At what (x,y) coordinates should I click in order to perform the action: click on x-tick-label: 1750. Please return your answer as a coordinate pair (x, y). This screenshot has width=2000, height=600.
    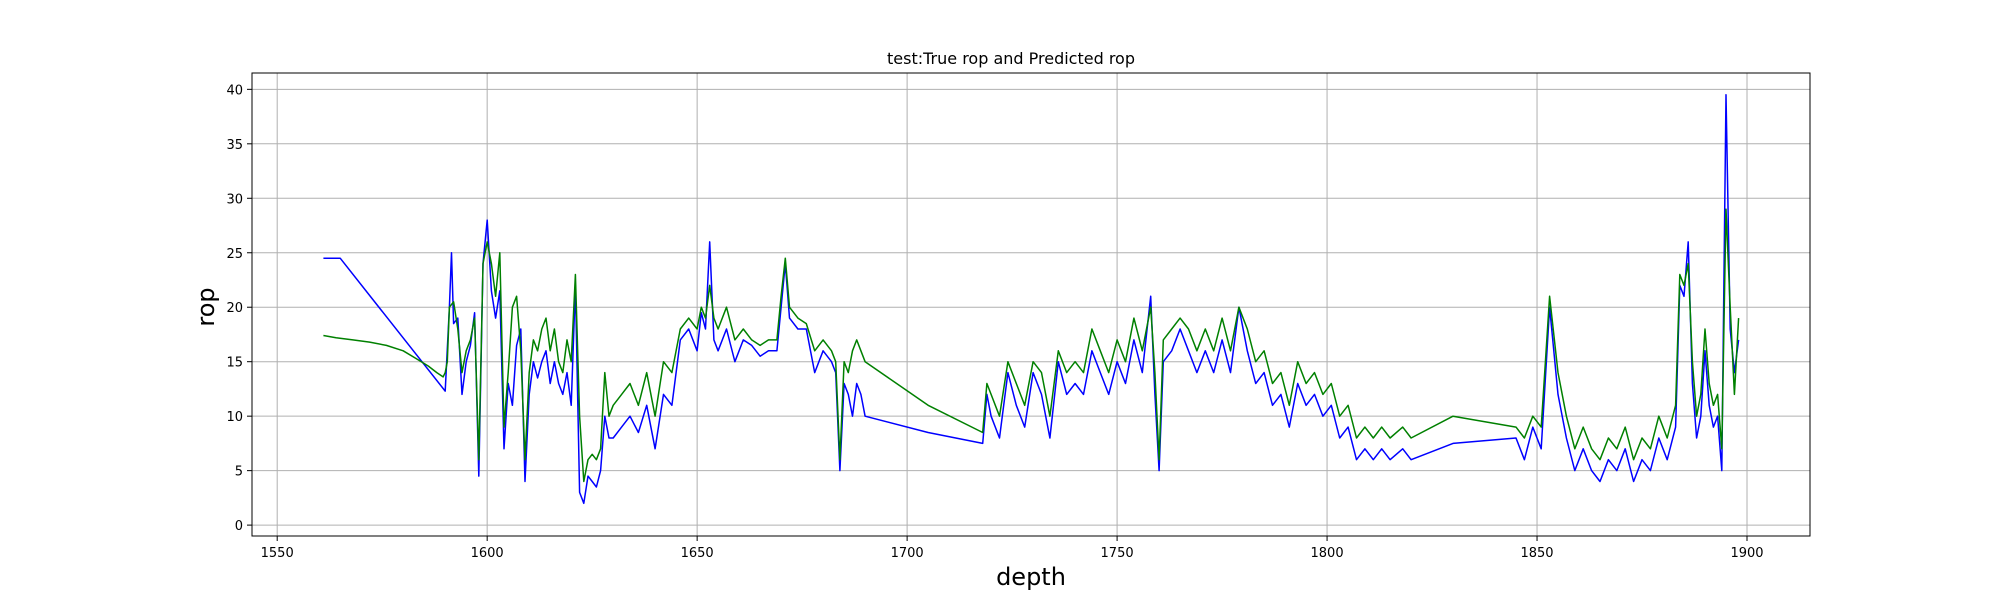
    Looking at the image, I should click on (1117, 553).